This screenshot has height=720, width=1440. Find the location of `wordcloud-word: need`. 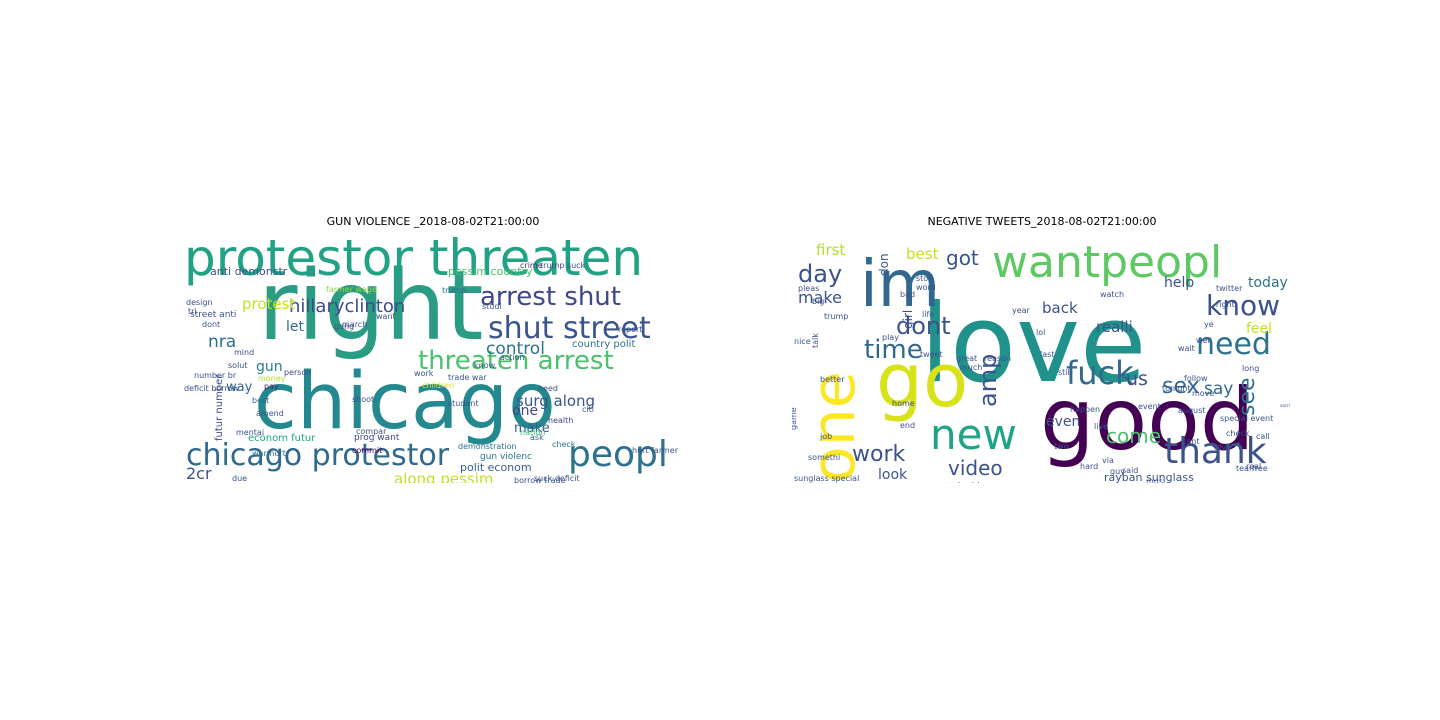

wordcloud-word: need is located at coordinates (548, 388).